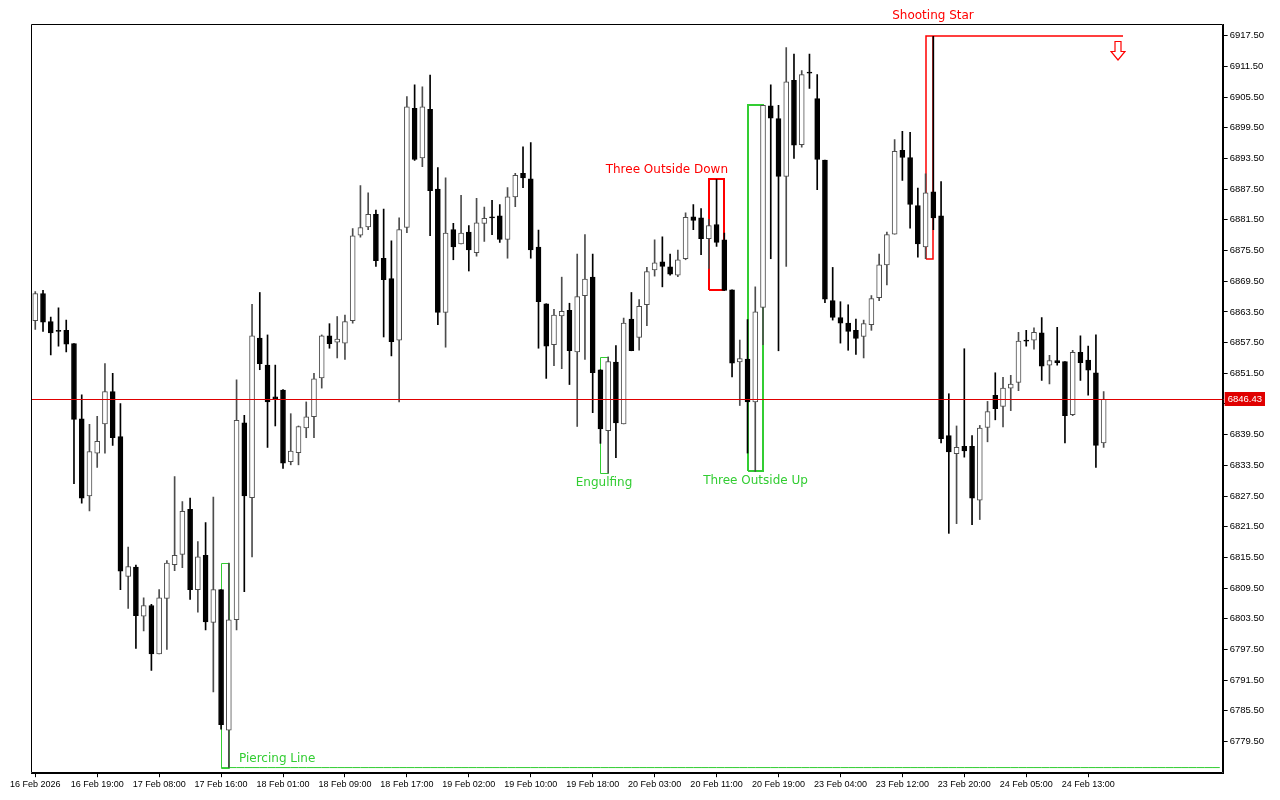  What do you see at coordinates (1246, 618) in the screenshot?
I see `y-tick-label: 6803.50` at bounding box center [1246, 618].